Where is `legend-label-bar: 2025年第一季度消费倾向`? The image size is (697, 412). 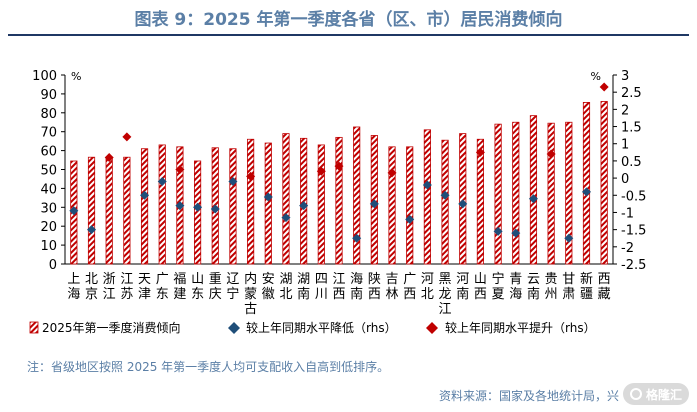 legend-label-bar: 2025年第一季度消费倾向 is located at coordinates (111, 327).